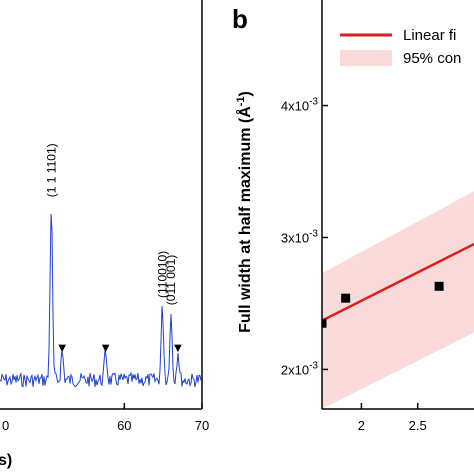 The width and height of the screenshot is (474, 474). Describe the element at coordinates (111, 224) in the screenshot. I see `peak-annotations: (1 1 1101) (110010)(011 001)` at that location.